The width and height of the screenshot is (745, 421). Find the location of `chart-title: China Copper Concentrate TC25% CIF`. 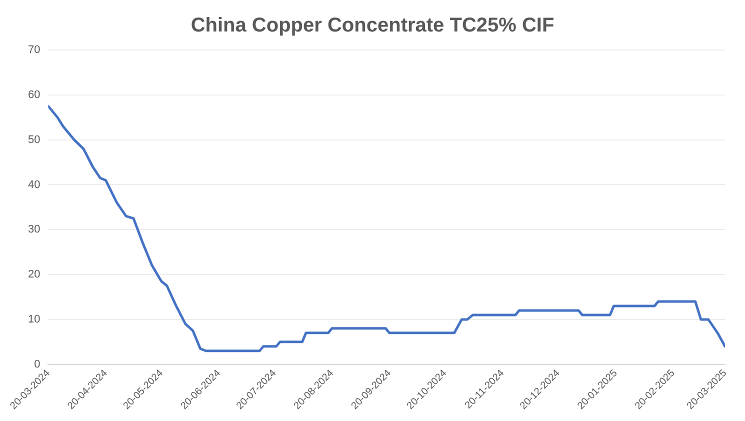

chart-title: China Copper Concentrate TC25% CIF is located at coordinates (372, 25).